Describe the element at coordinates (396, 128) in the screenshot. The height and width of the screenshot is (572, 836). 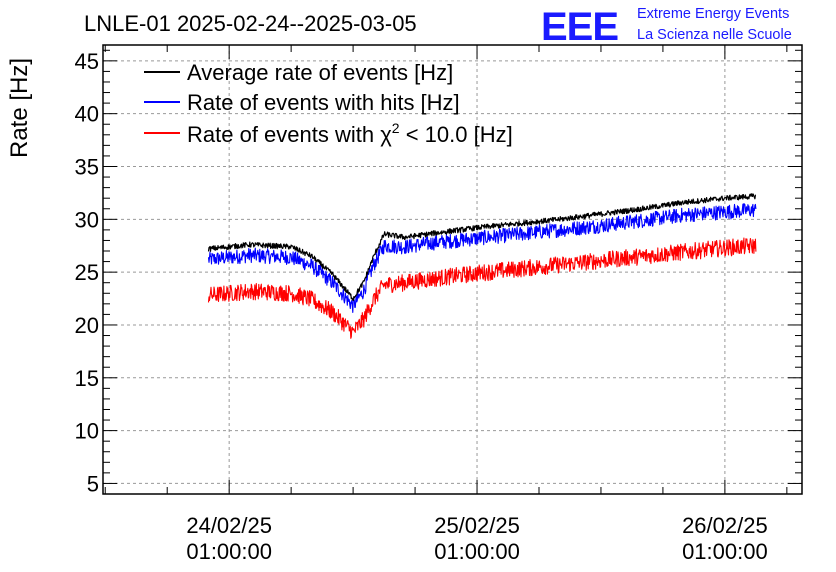
I see `legend-label-chi2-superscript: 2` at that location.